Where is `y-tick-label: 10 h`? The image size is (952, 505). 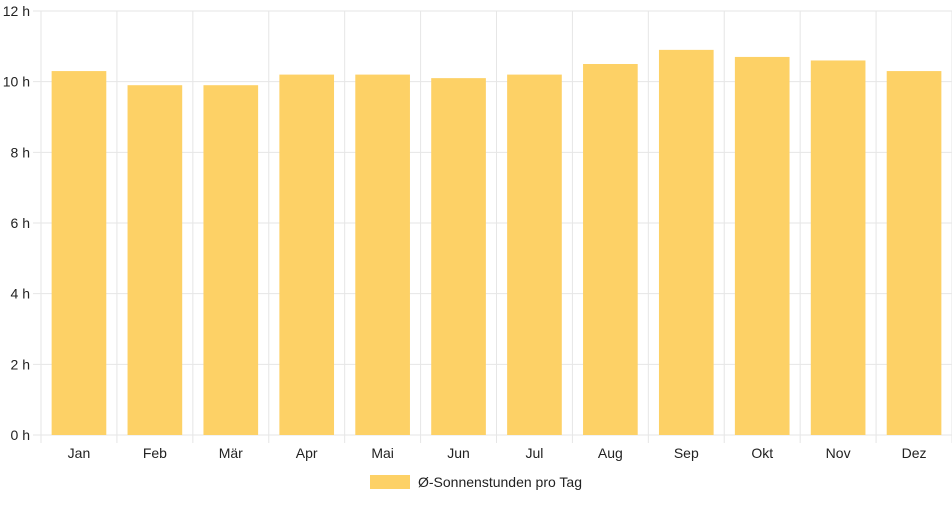 y-tick-label: 10 h is located at coordinates (16, 82).